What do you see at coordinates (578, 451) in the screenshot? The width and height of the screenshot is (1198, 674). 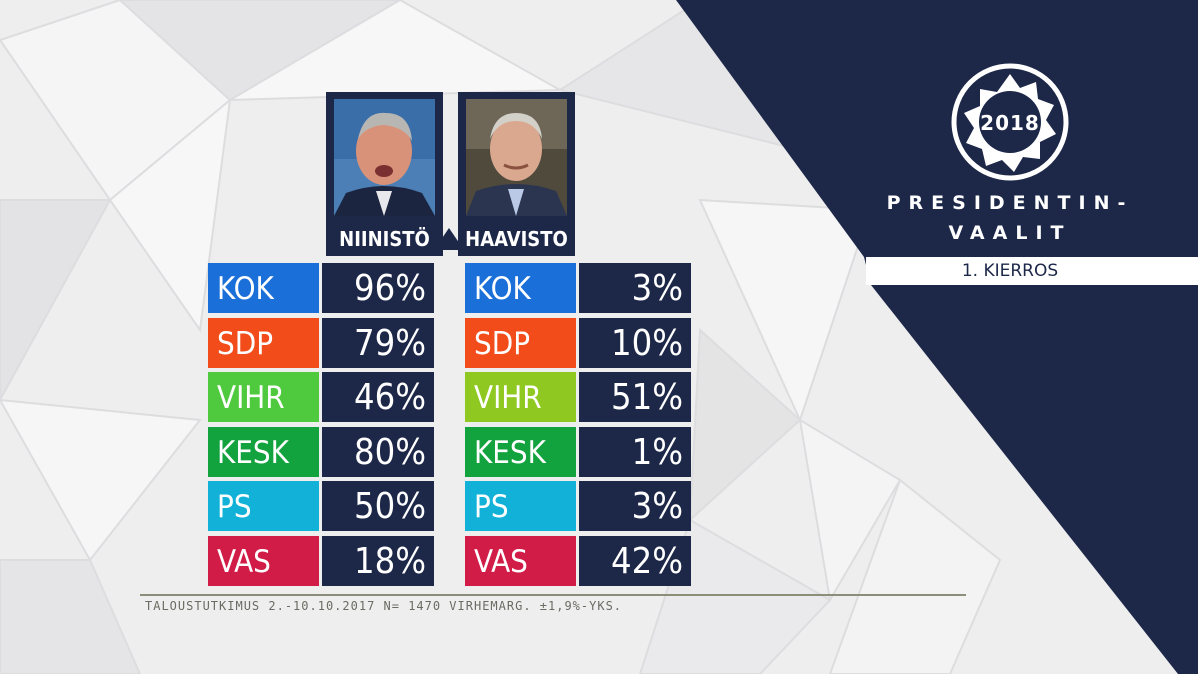 I see `result-row: KESK 1%` at bounding box center [578, 451].